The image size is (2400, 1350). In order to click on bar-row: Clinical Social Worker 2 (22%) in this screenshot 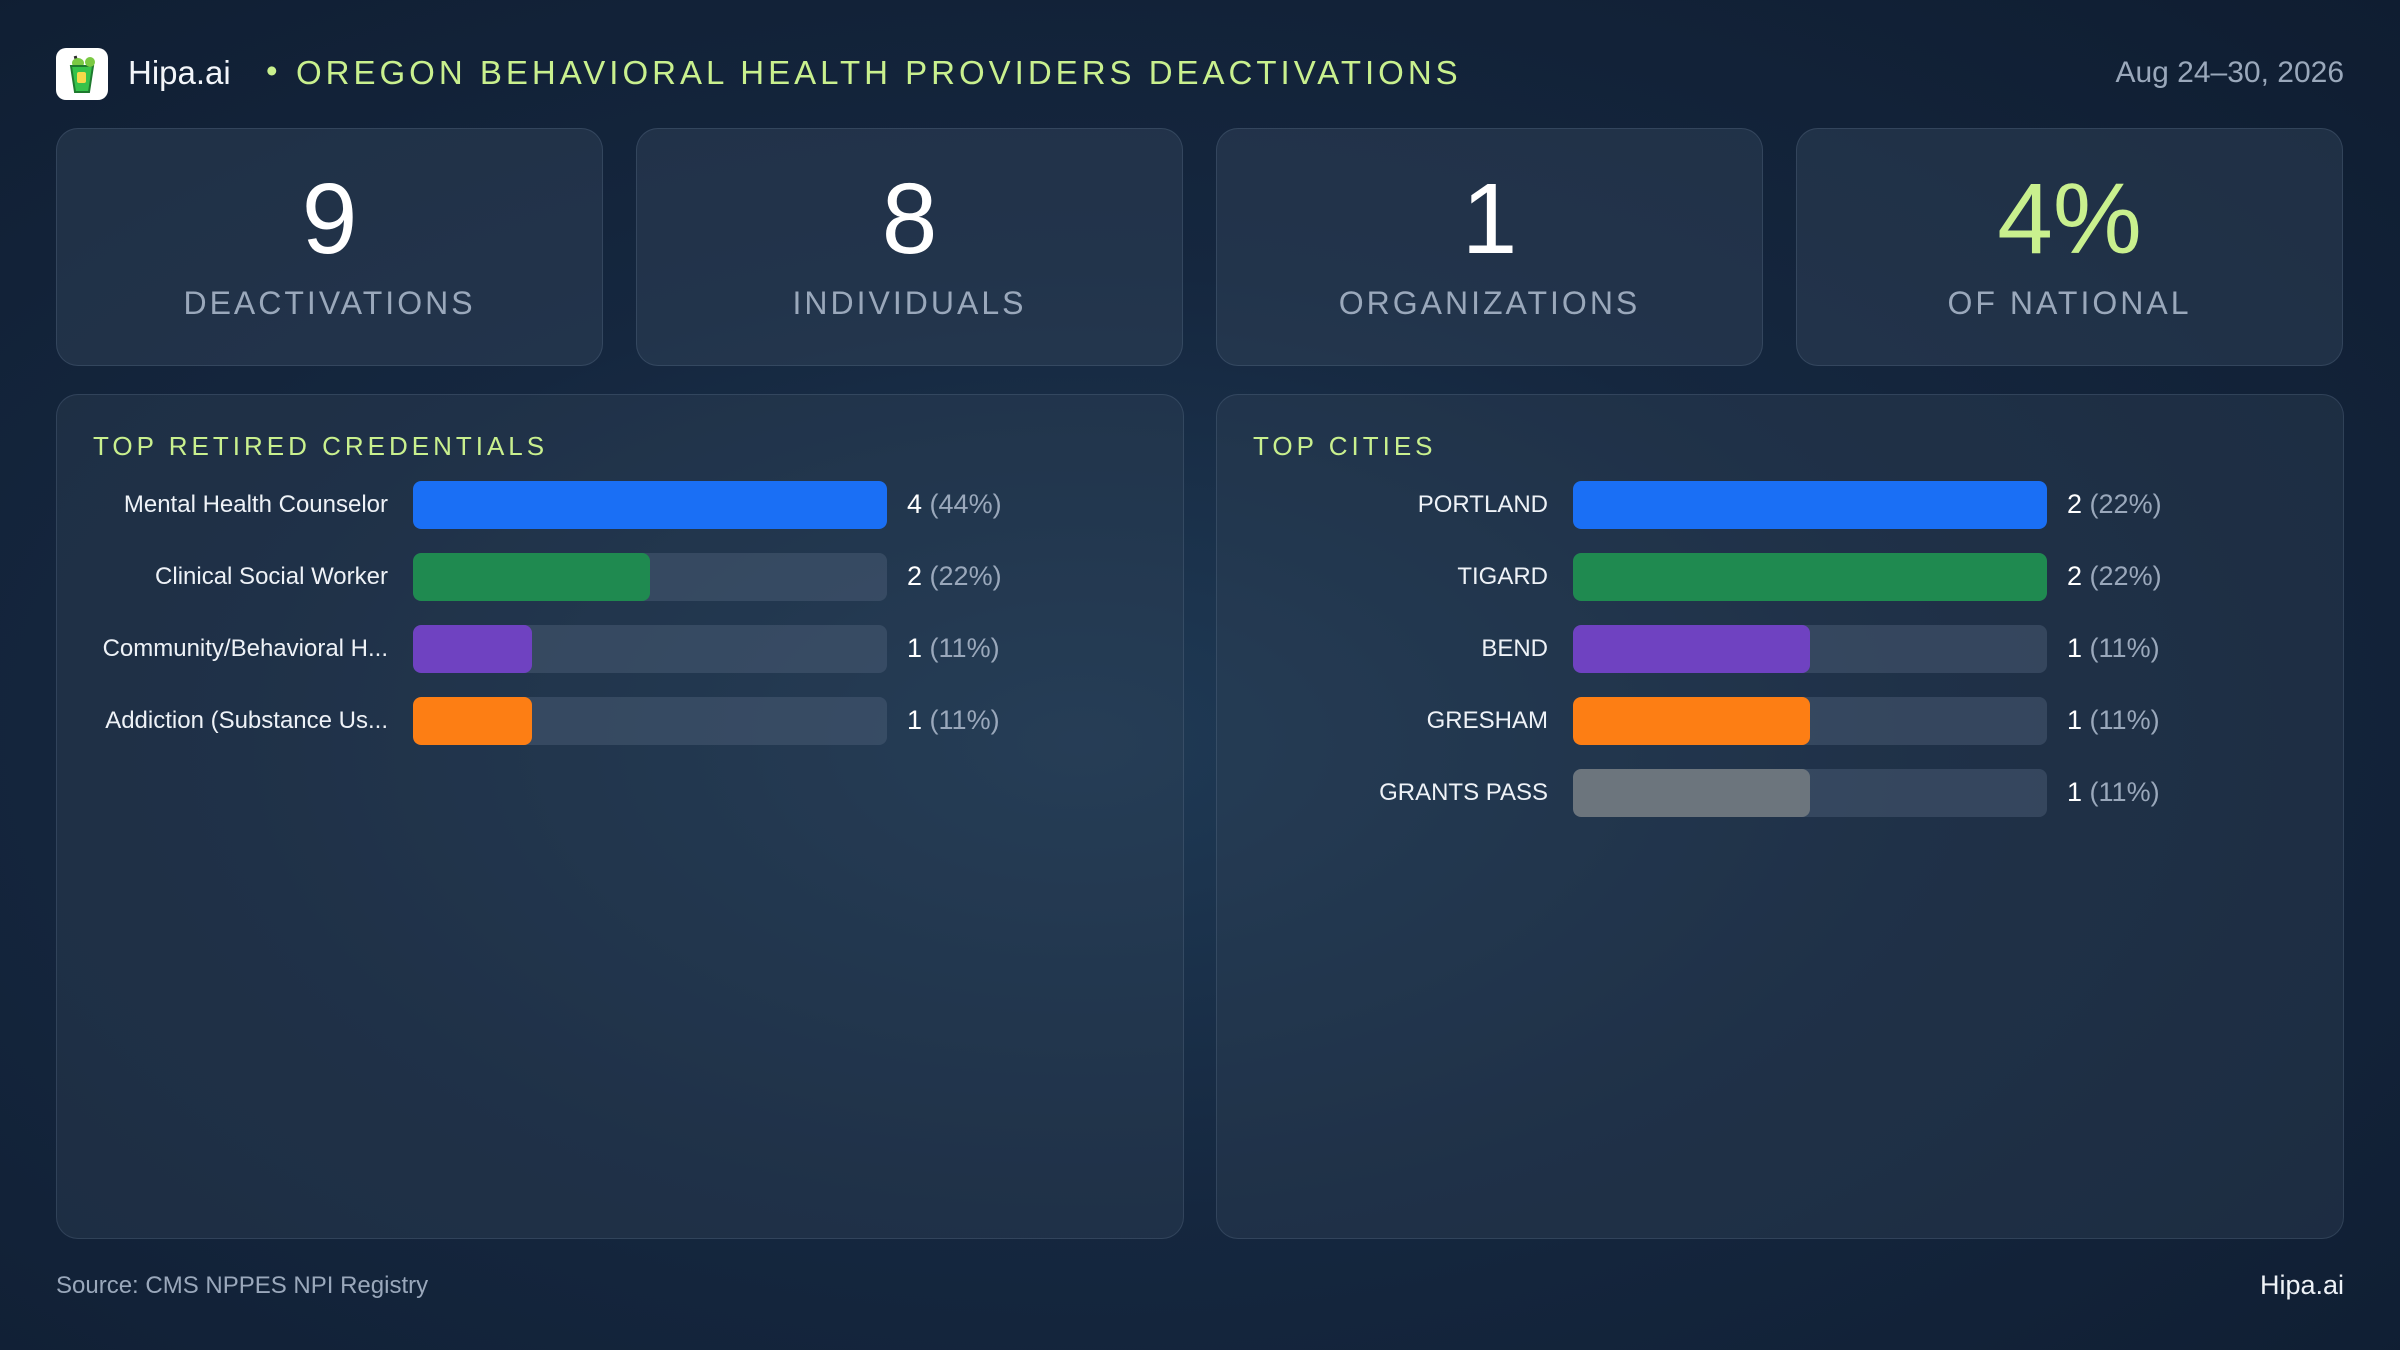, I will do `click(620, 577)`.